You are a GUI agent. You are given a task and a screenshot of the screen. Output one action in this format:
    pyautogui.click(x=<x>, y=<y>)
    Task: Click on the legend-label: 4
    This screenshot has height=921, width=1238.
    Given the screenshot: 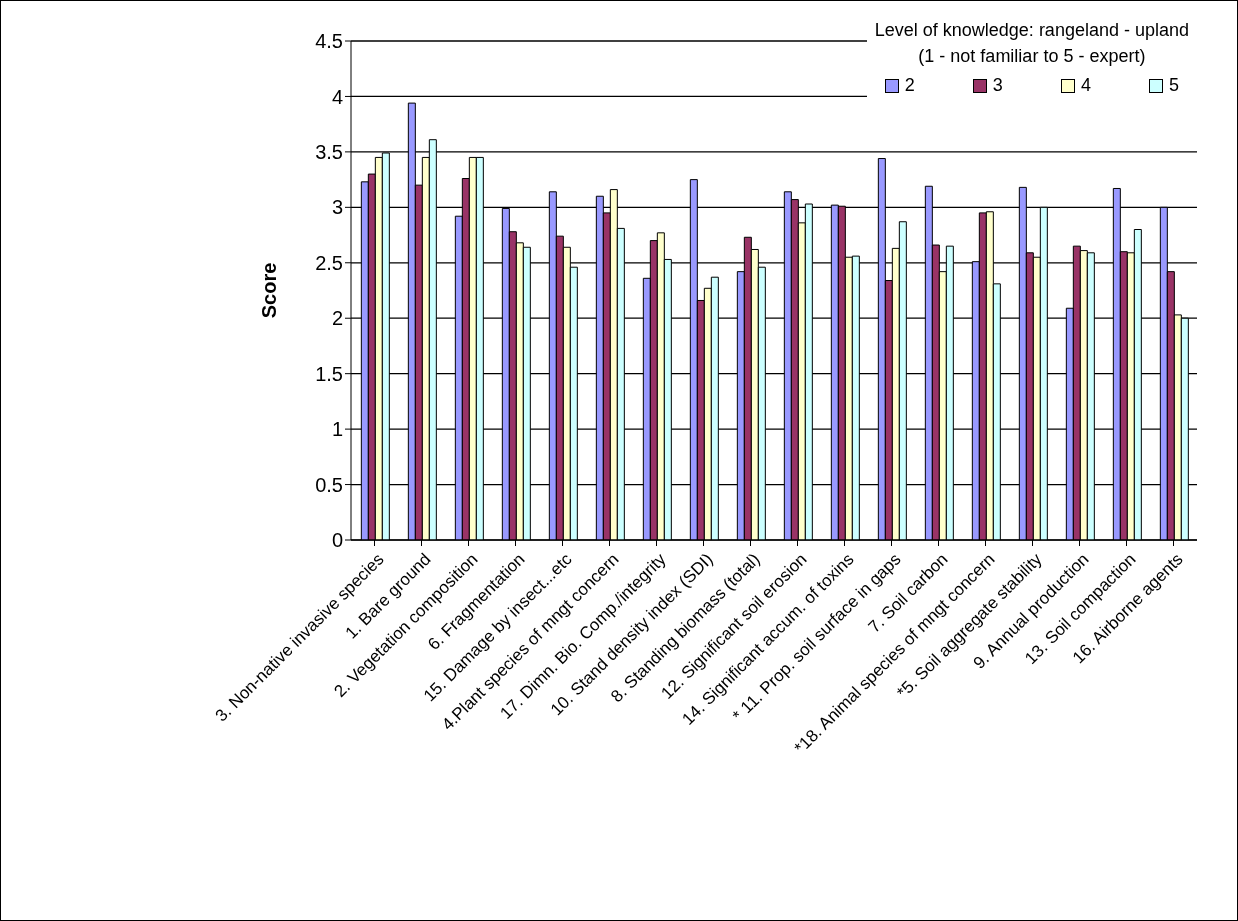 What is the action you would take?
    pyautogui.click(x=1085, y=85)
    